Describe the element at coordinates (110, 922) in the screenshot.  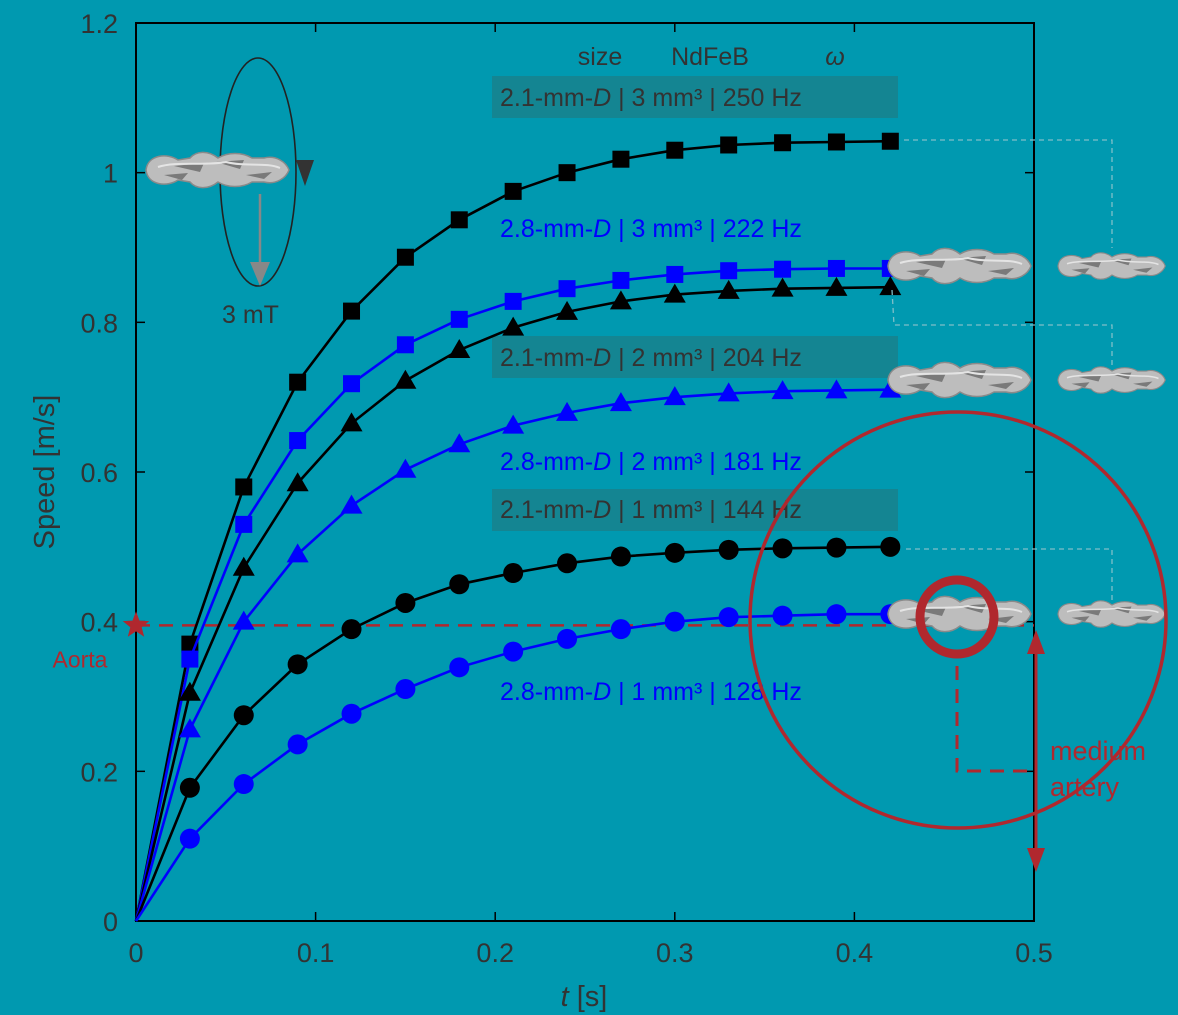
I see `y-tick-label: 0` at that location.